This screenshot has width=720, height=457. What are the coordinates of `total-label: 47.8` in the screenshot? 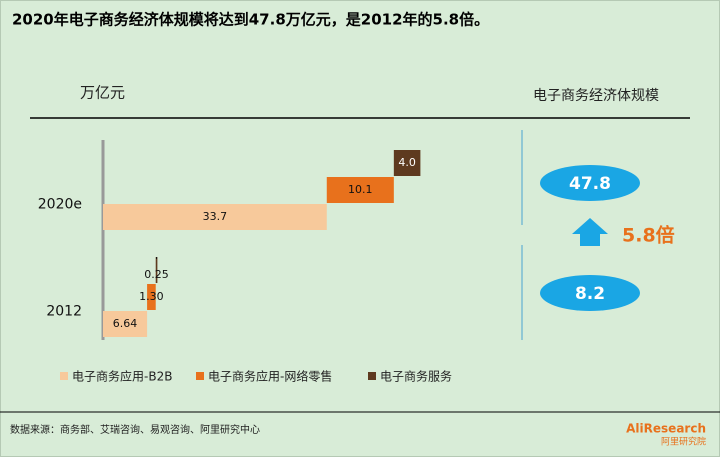 It's located at (590, 184).